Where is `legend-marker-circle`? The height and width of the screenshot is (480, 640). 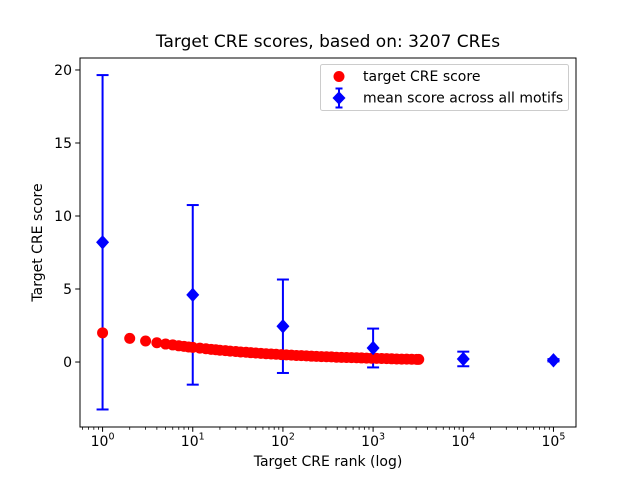
legend-marker-circle is located at coordinates (339, 76).